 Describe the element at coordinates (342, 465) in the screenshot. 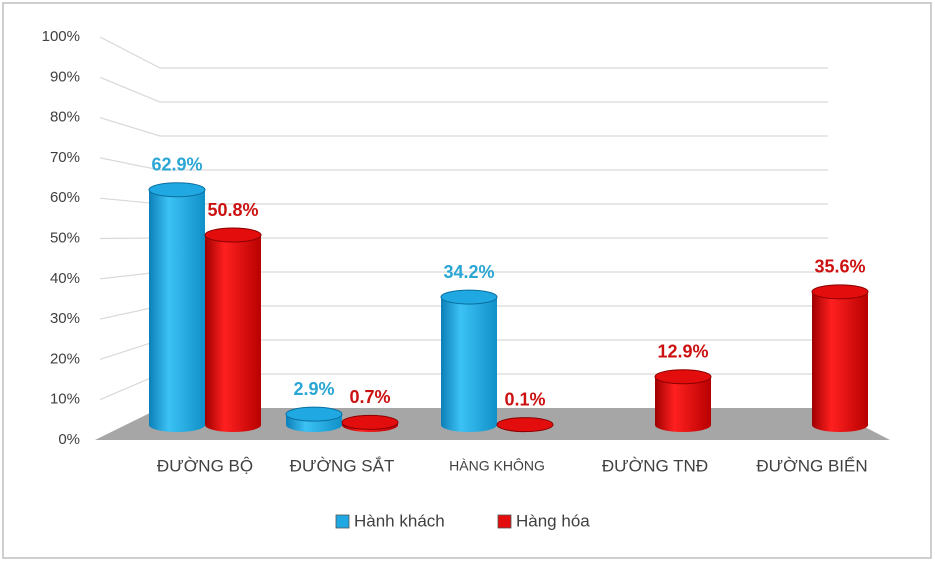

I see `x-tick-label: ĐƯỜNG SẮT` at that location.